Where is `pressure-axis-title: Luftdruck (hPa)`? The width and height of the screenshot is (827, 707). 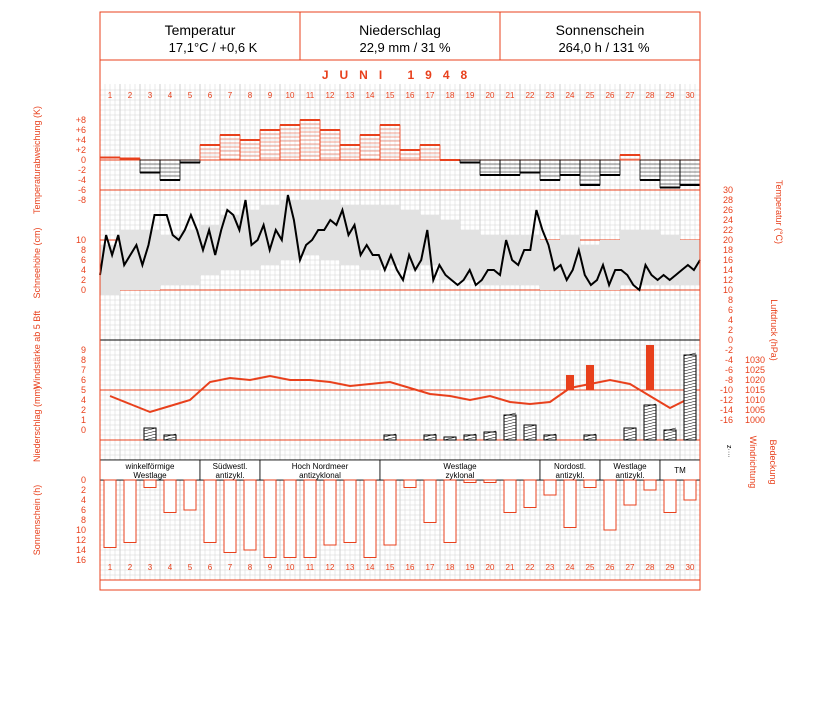 pressure-axis-title: Luftdruck (hPa) is located at coordinates (774, 330).